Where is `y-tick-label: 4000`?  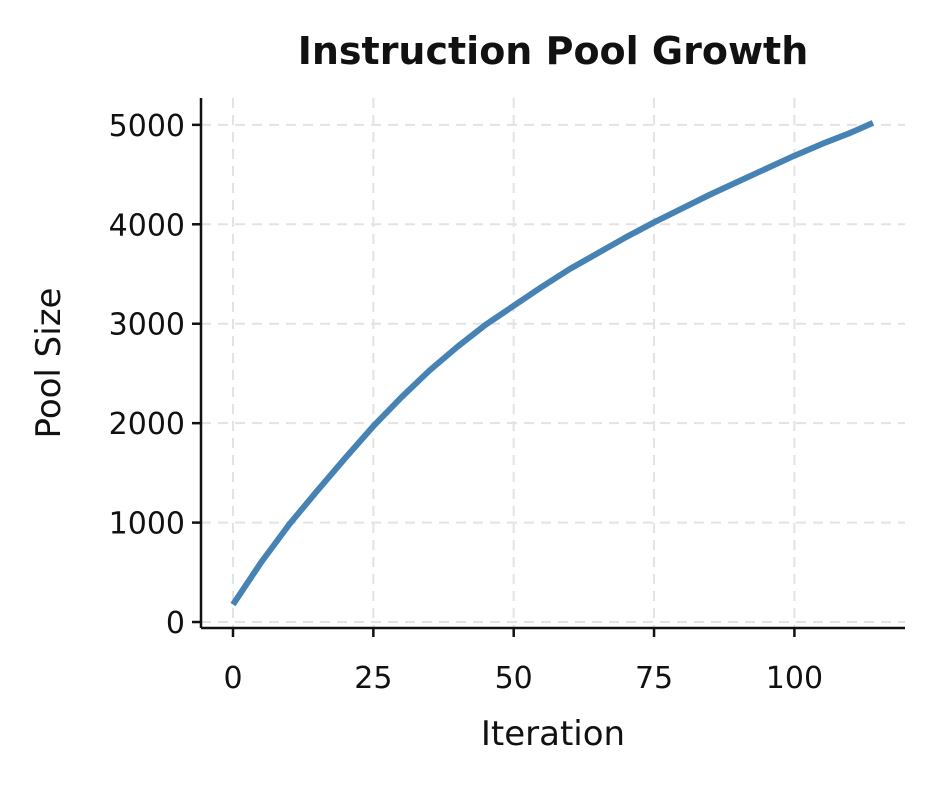 y-tick-label: 4000 is located at coordinates (147, 225).